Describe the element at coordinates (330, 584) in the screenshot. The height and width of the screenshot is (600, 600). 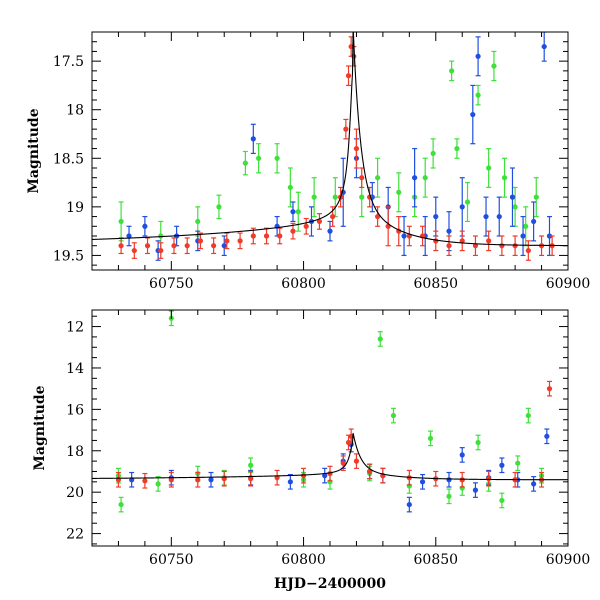
I see `x-axis-label: HJD−2400000` at that location.